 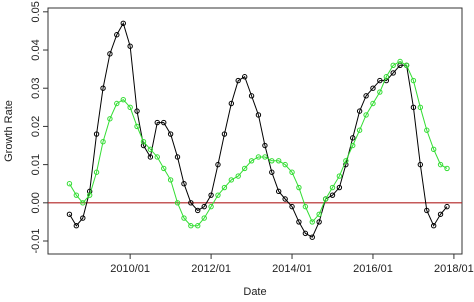 I want to click on y-tick-label: 0.05, so click(x=36, y=11).